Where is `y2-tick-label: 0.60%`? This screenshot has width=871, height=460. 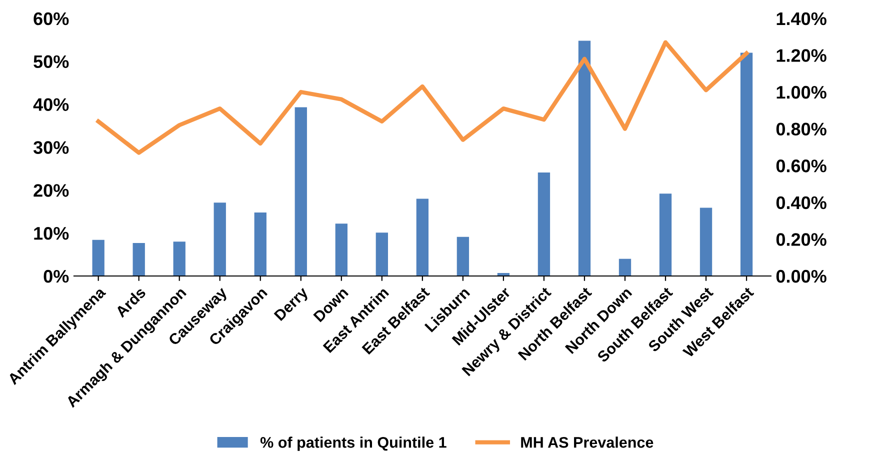 y2-tick-label: 0.60% is located at coordinates (801, 166).